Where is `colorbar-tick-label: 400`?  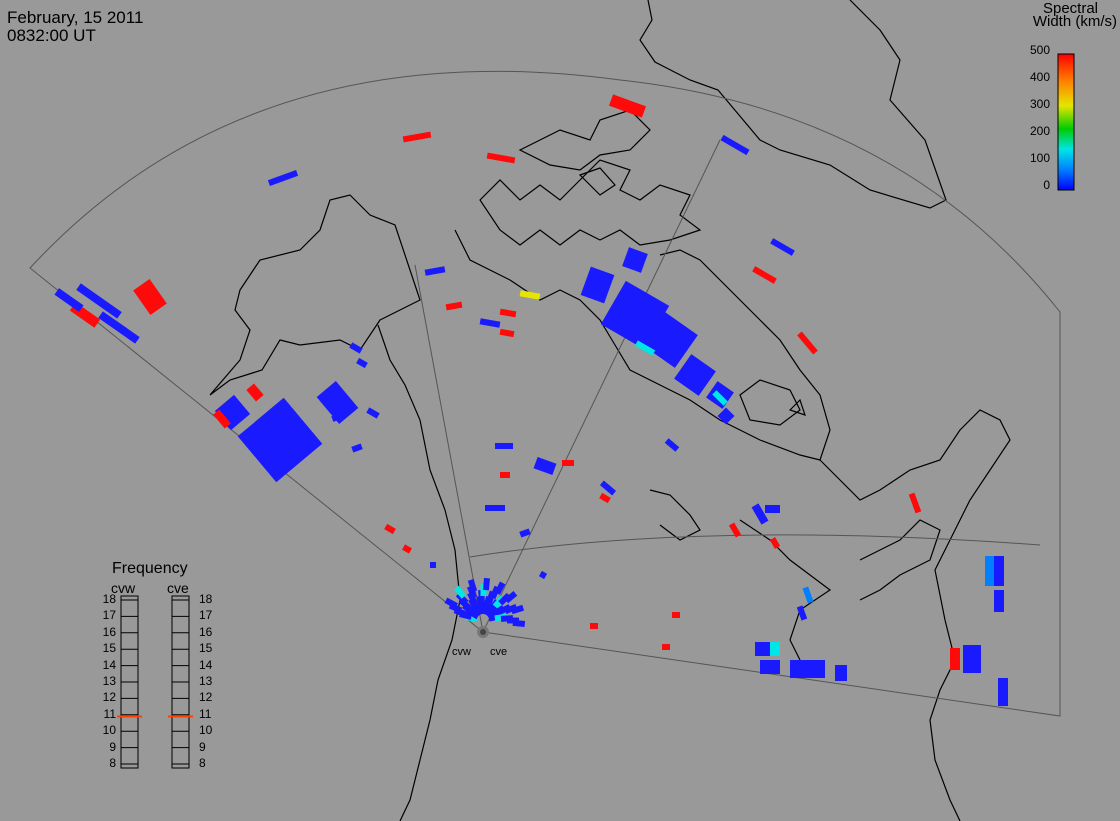
colorbar-tick-label: 400 is located at coordinates (1039, 77).